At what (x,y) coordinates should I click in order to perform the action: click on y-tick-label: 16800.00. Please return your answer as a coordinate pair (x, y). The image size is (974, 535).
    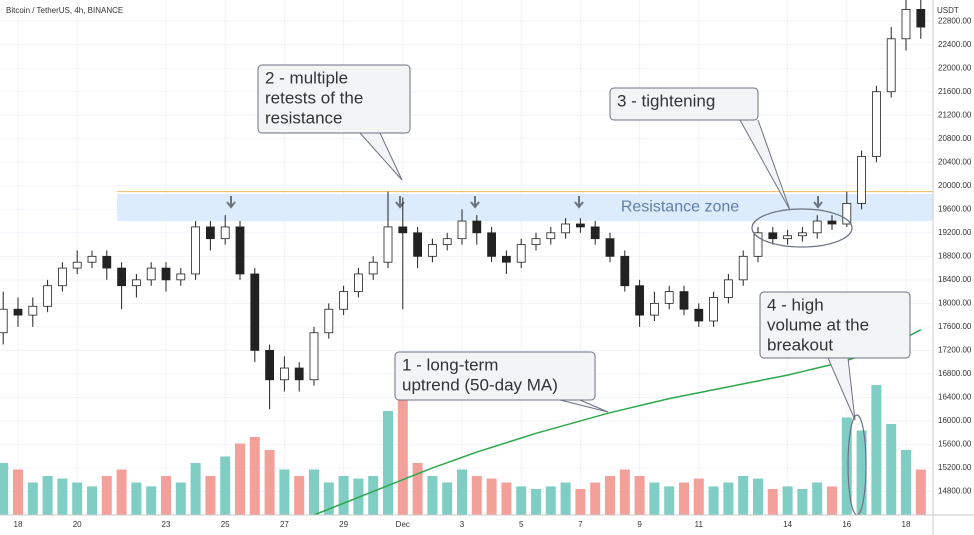
    Looking at the image, I should click on (955, 373).